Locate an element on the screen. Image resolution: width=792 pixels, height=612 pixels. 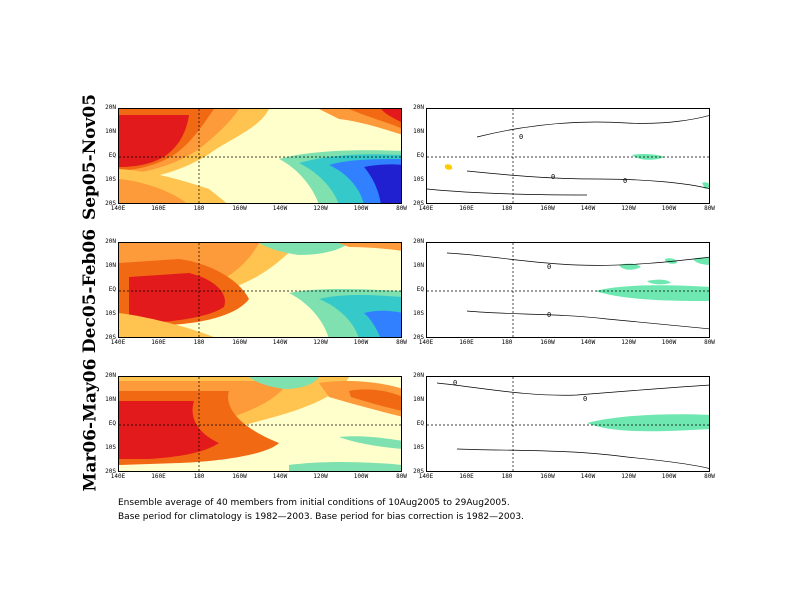
anomaly-map-dec-feb is located at coordinates (260, 290).